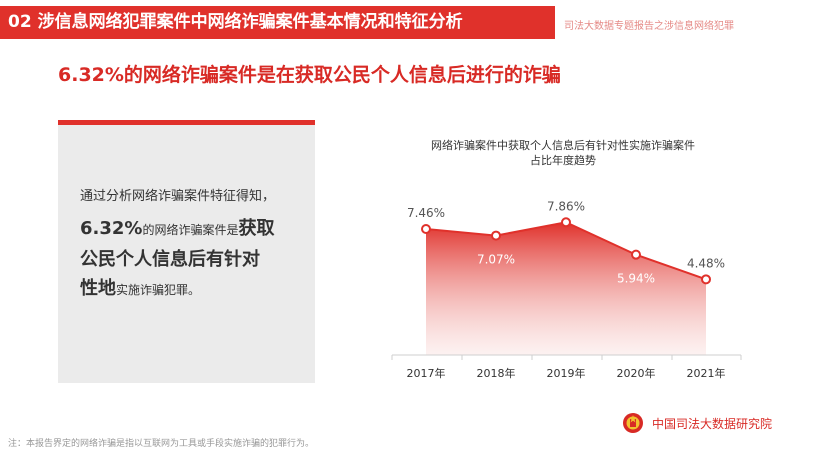  I want to click on data-label: 4.48%, so click(706, 263).